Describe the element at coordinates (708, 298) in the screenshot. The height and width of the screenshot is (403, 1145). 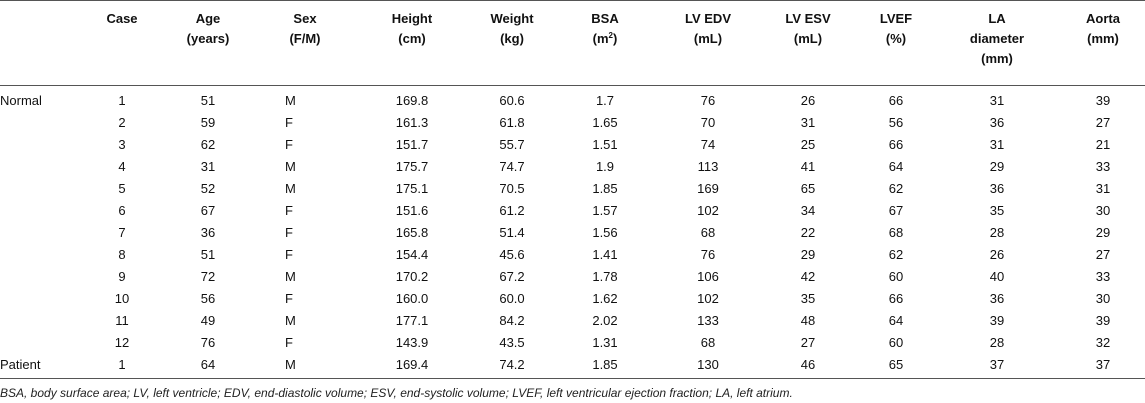
I see `table-cell: 102` at that location.